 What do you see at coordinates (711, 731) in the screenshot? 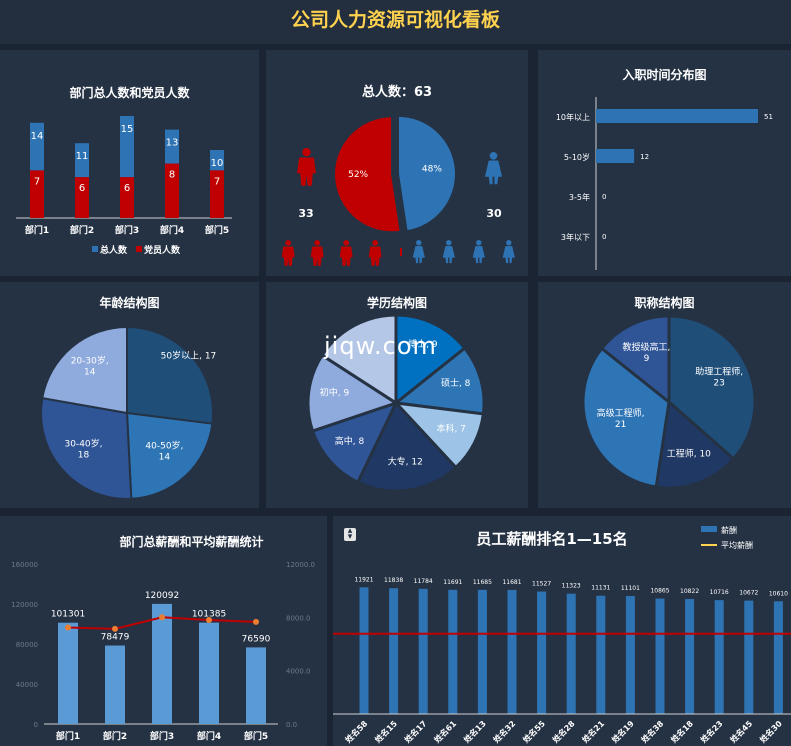
I see `top15-category-label: 姓名23` at bounding box center [711, 731].